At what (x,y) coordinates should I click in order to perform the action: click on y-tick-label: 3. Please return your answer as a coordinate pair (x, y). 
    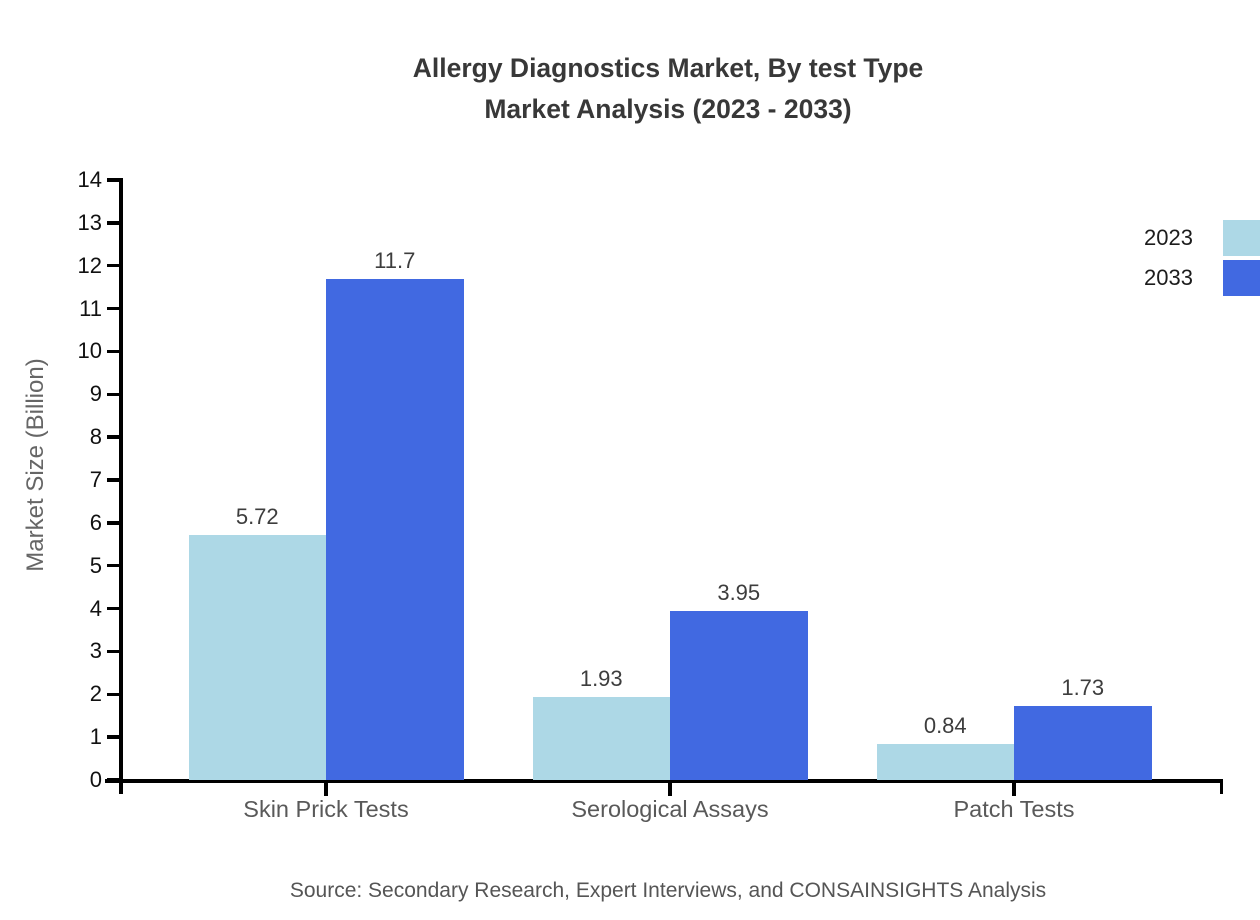
    Looking at the image, I should click on (95, 651).